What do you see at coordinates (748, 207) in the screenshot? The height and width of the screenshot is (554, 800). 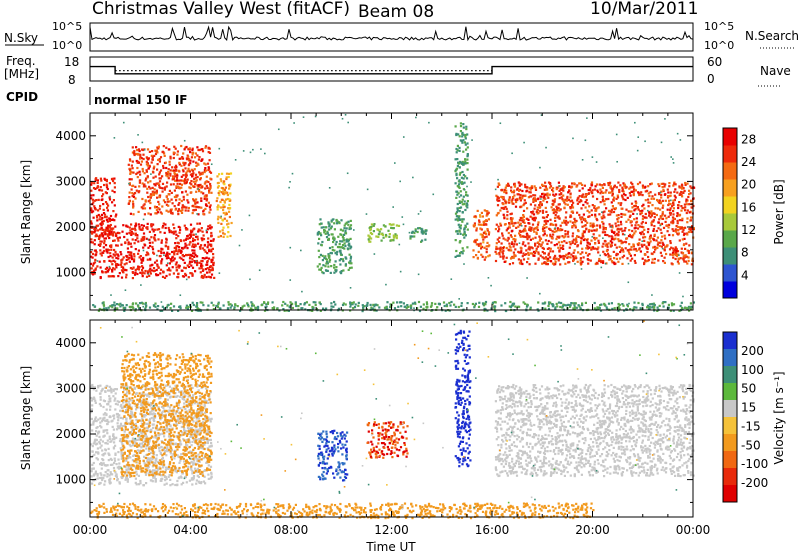 I see `power-colorbar-tick: 16` at bounding box center [748, 207].